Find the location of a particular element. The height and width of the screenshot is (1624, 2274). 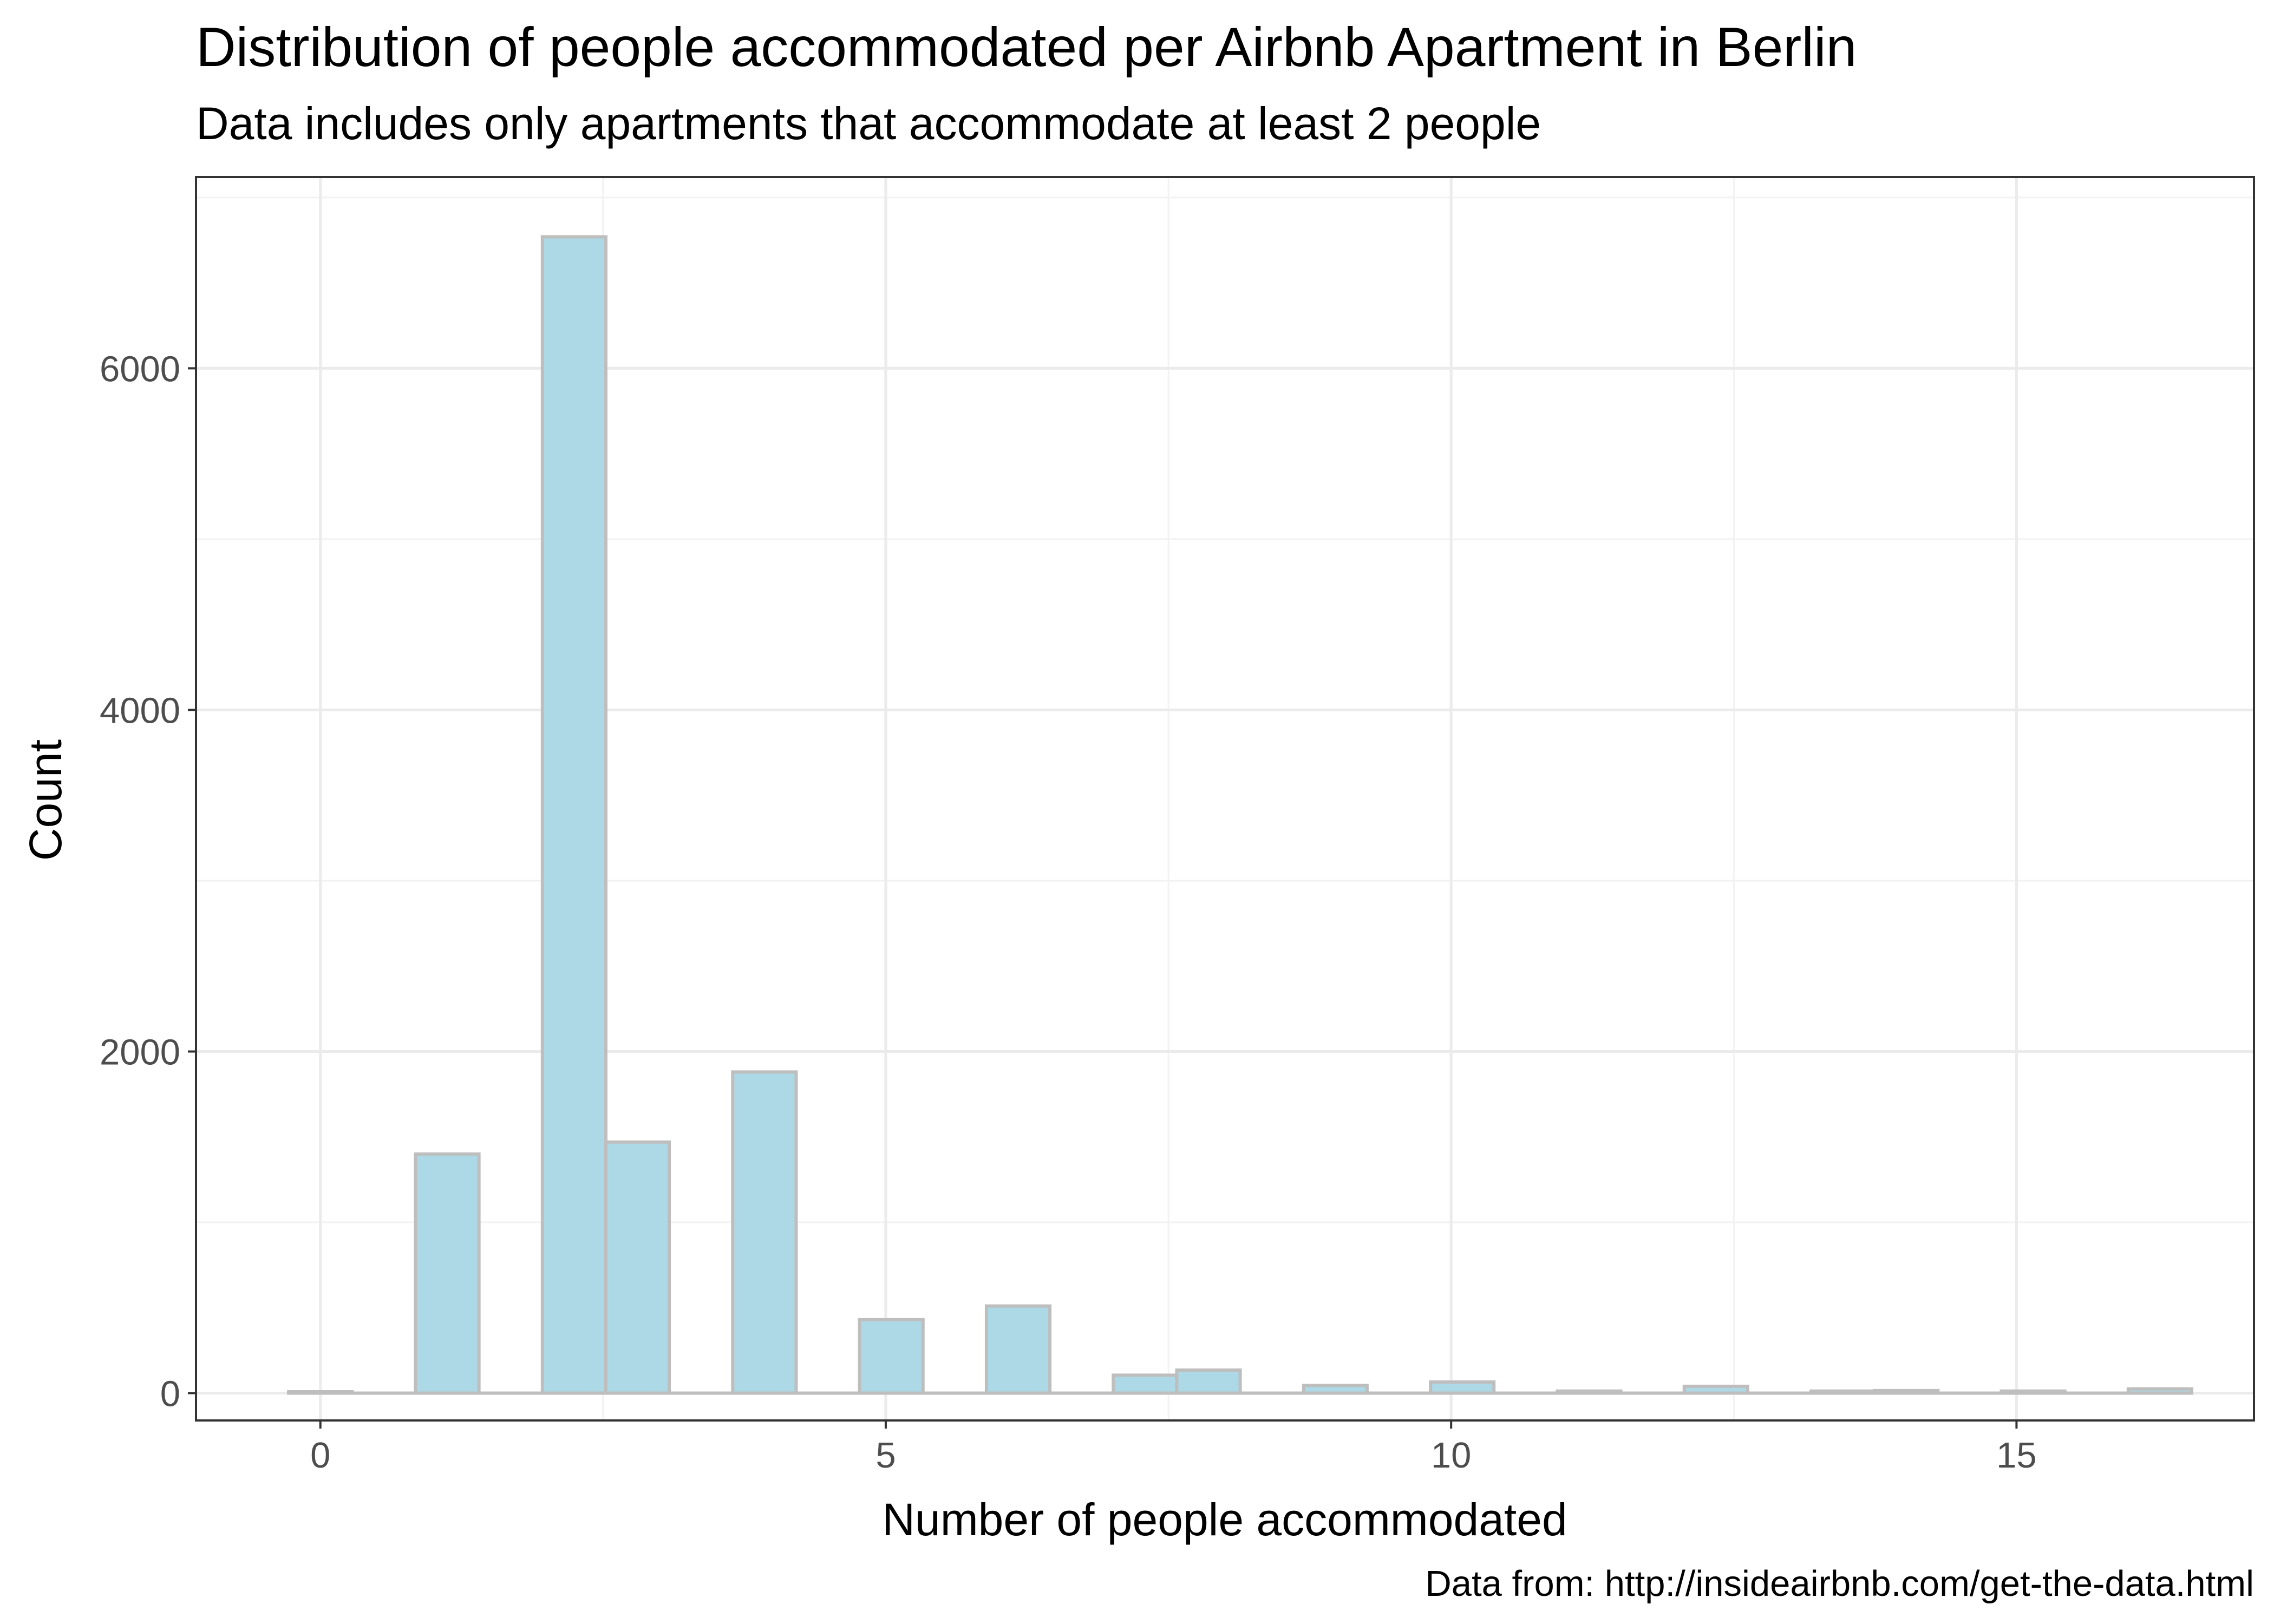

x-tick-label: 0 is located at coordinates (320, 1455).